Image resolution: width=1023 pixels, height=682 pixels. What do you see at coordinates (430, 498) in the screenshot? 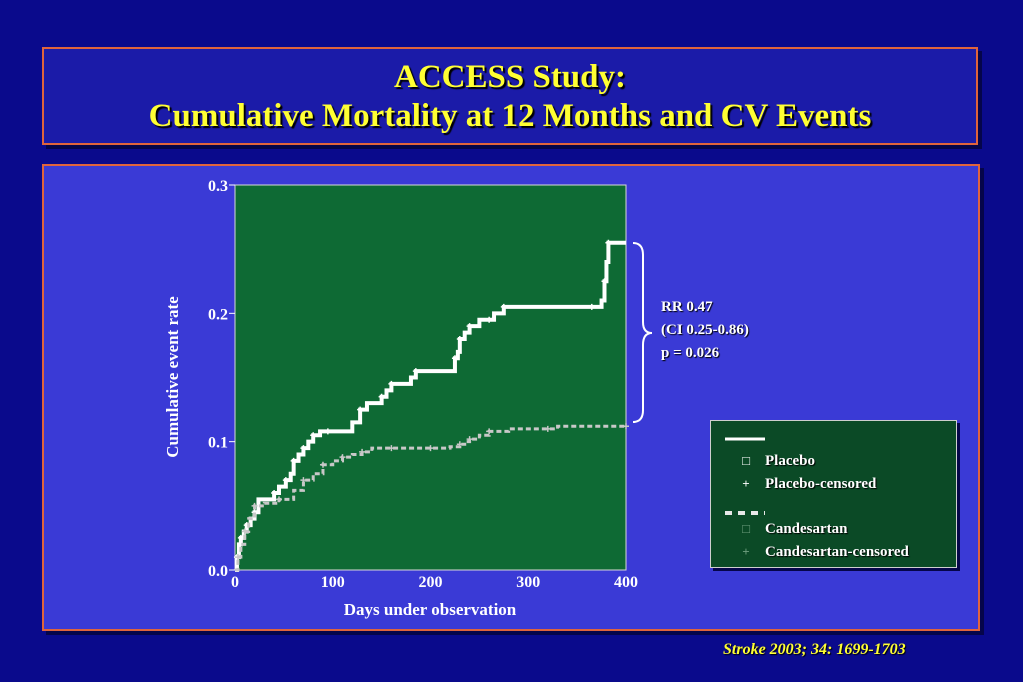
I see `series-line-candesartan` at bounding box center [430, 498].